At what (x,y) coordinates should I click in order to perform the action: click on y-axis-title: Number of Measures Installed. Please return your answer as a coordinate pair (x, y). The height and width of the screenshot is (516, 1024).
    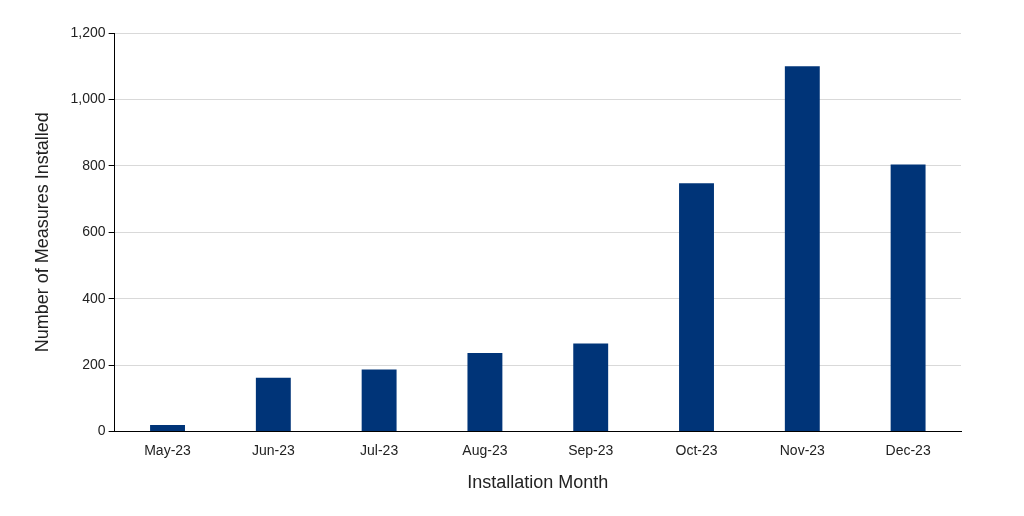
    Looking at the image, I should click on (41, 232).